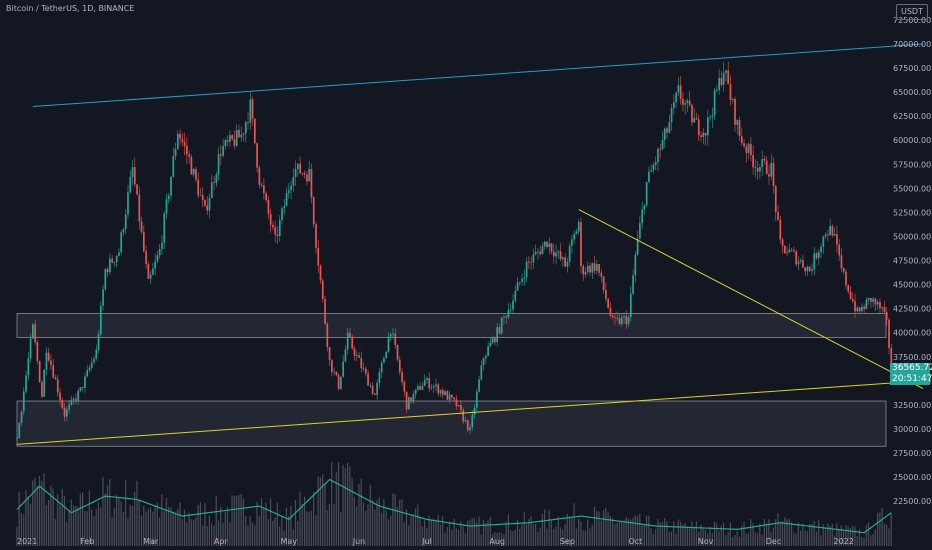 This screenshot has width=932, height=550. I want to click on time-tick-label: Apr, so click(221, 541).